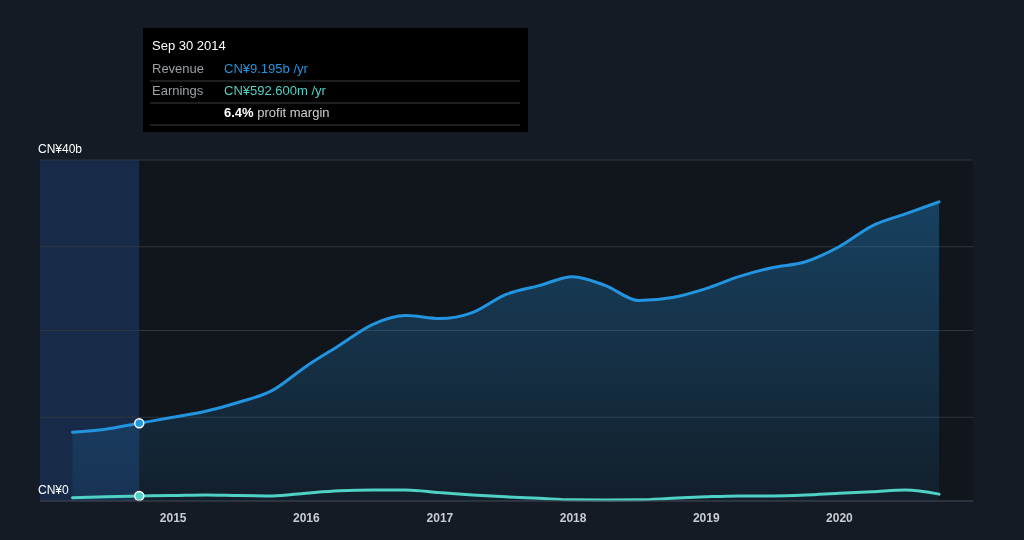 This screenshot has height=540, width=1024. I want to click on text: CN¥9.195b /yr, so click(266, 68).